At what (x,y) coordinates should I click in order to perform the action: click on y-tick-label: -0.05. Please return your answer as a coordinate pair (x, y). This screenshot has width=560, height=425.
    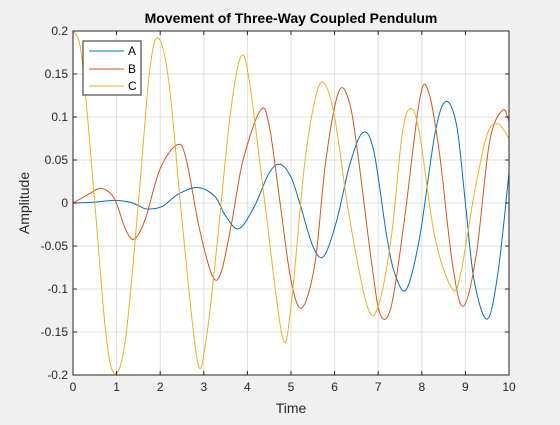
    Looking at the image, I should click on (55, 246).